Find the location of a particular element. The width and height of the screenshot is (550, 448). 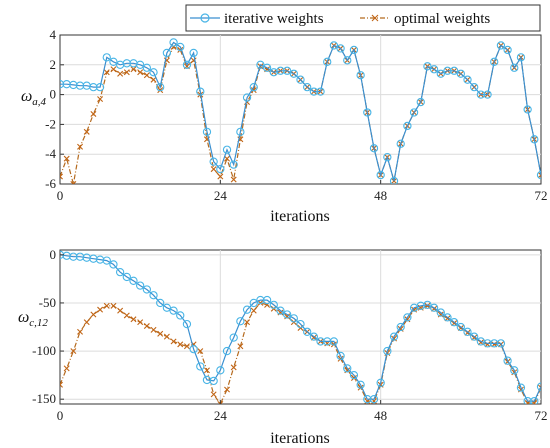

top-plot-x-ticks: 0 24 48 72 is located at coordinates (302, 191).